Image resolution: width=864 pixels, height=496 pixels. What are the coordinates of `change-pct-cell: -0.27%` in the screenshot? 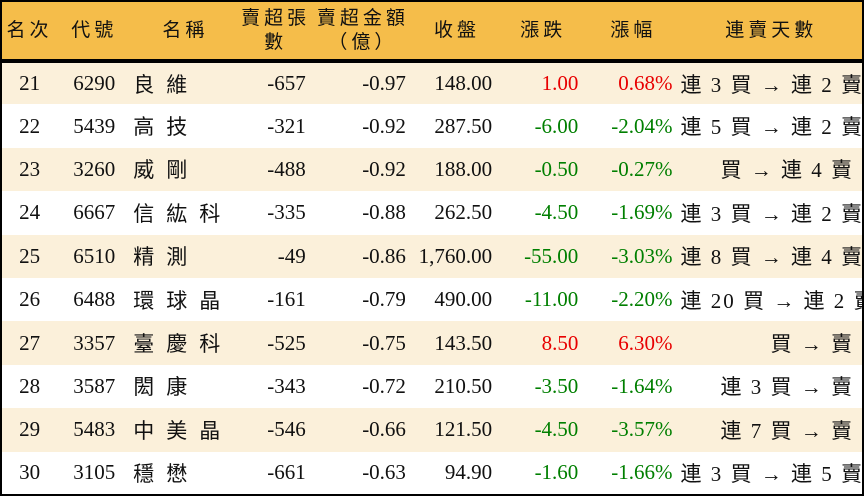 It's located at (642, 168).